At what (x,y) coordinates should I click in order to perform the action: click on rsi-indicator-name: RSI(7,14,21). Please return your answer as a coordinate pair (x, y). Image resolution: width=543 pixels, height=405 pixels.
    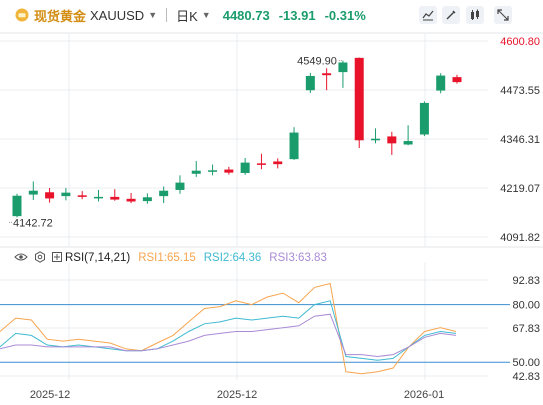
    Looking at the image, I should click on (98, 258).